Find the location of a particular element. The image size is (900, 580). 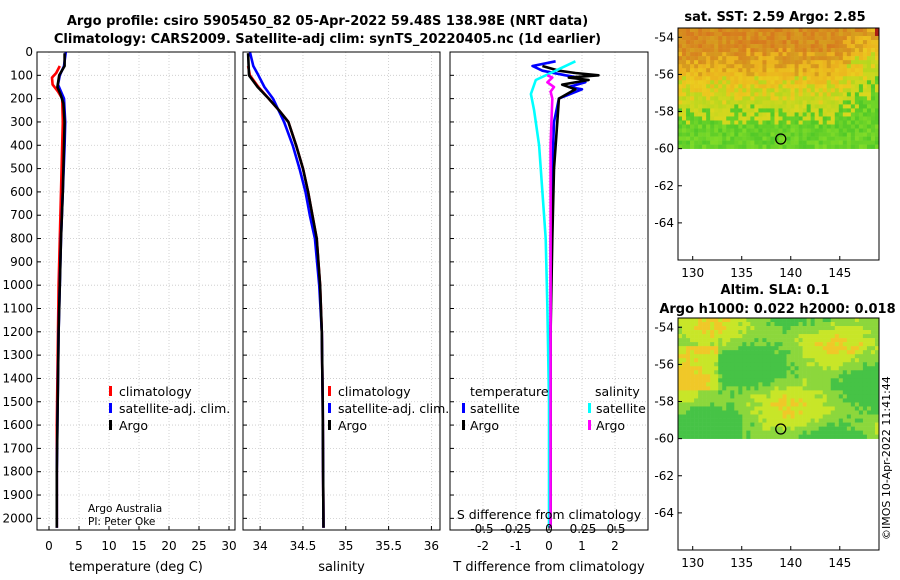

depth-tick-label: 300 is located at coordinates (21, 122).